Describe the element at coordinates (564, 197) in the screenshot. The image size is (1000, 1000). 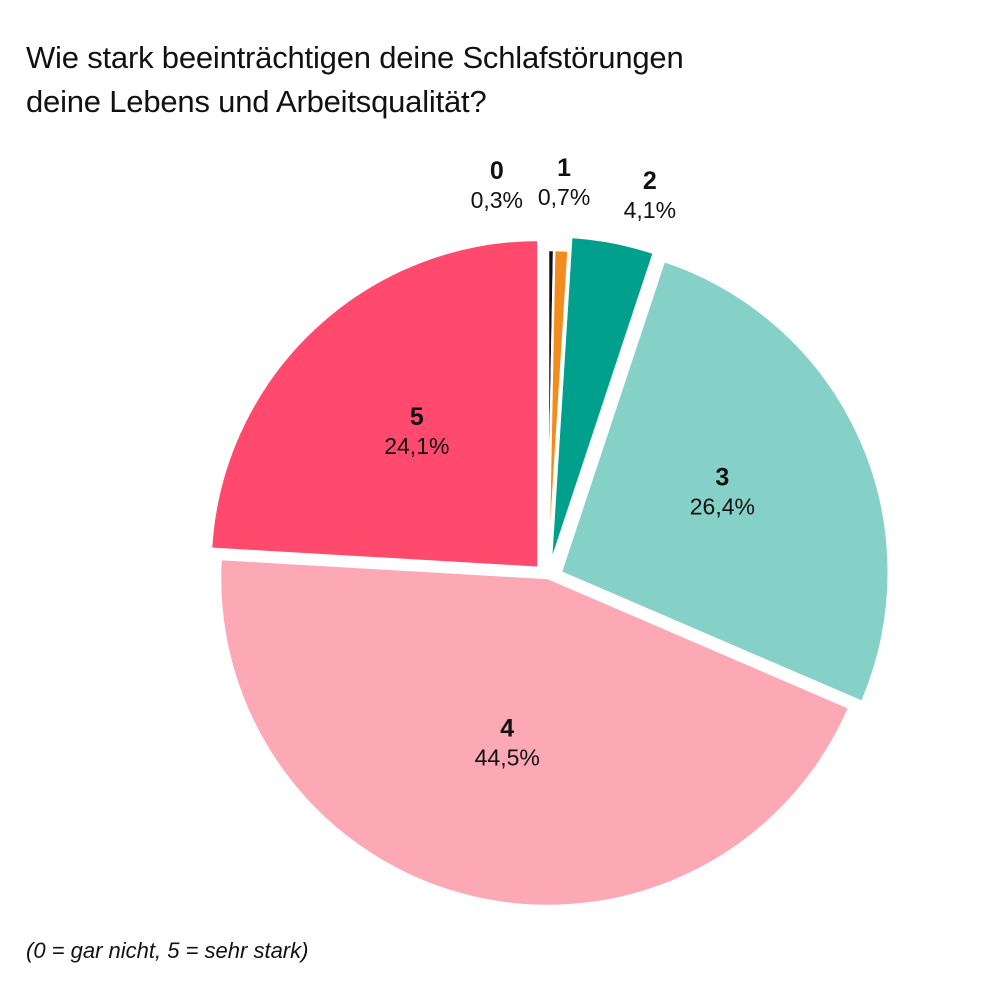
I see `slice-value-label-1: 0,7%` at that location.